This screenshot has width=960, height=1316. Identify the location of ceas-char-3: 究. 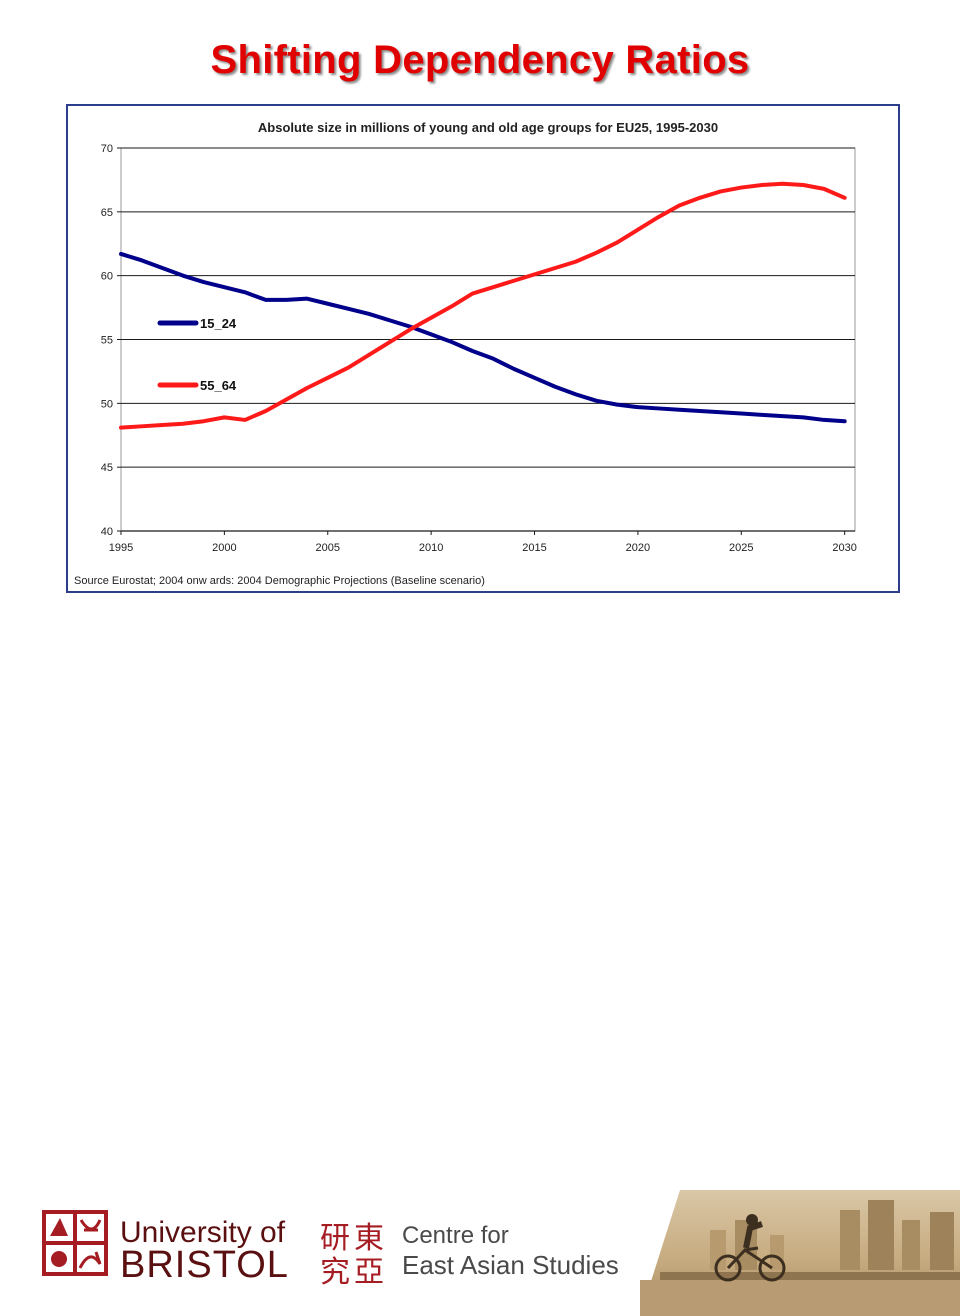
(335, 1271).